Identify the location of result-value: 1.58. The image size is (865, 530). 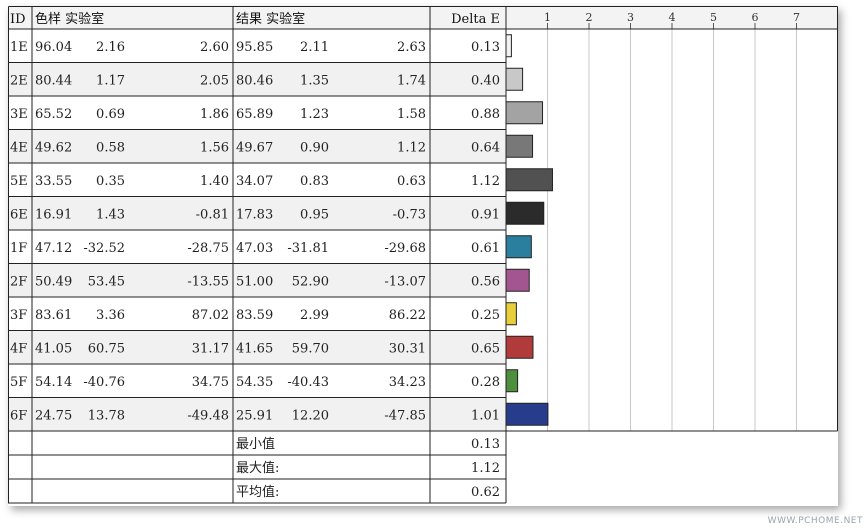
(411, 114).